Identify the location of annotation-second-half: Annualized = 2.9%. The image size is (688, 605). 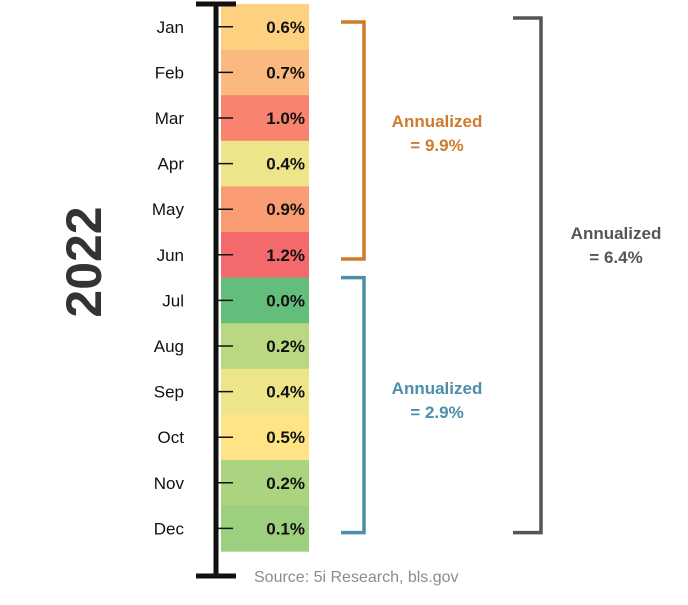
(437, 401).